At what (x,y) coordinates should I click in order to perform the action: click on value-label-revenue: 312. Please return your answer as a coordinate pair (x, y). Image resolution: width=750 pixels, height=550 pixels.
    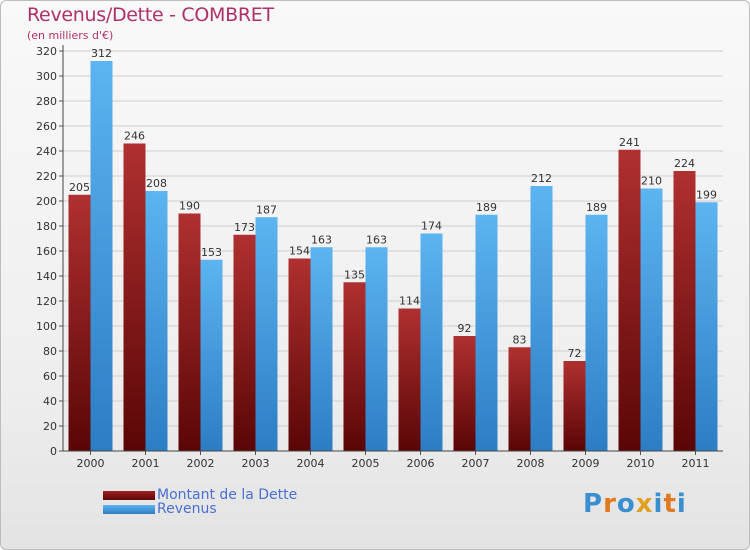
    Looking at the image, I should click on (101, 53).